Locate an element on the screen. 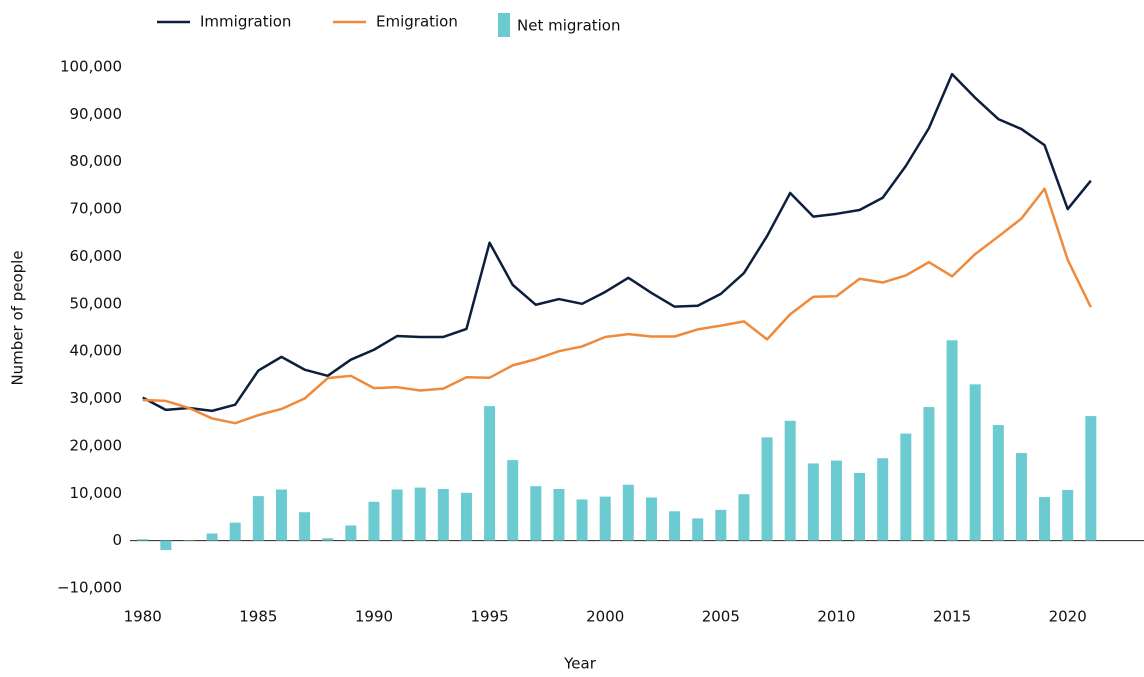 The image size is (1144, 677). y-tick-label: 60,000 is located at coordinates (96, 256).